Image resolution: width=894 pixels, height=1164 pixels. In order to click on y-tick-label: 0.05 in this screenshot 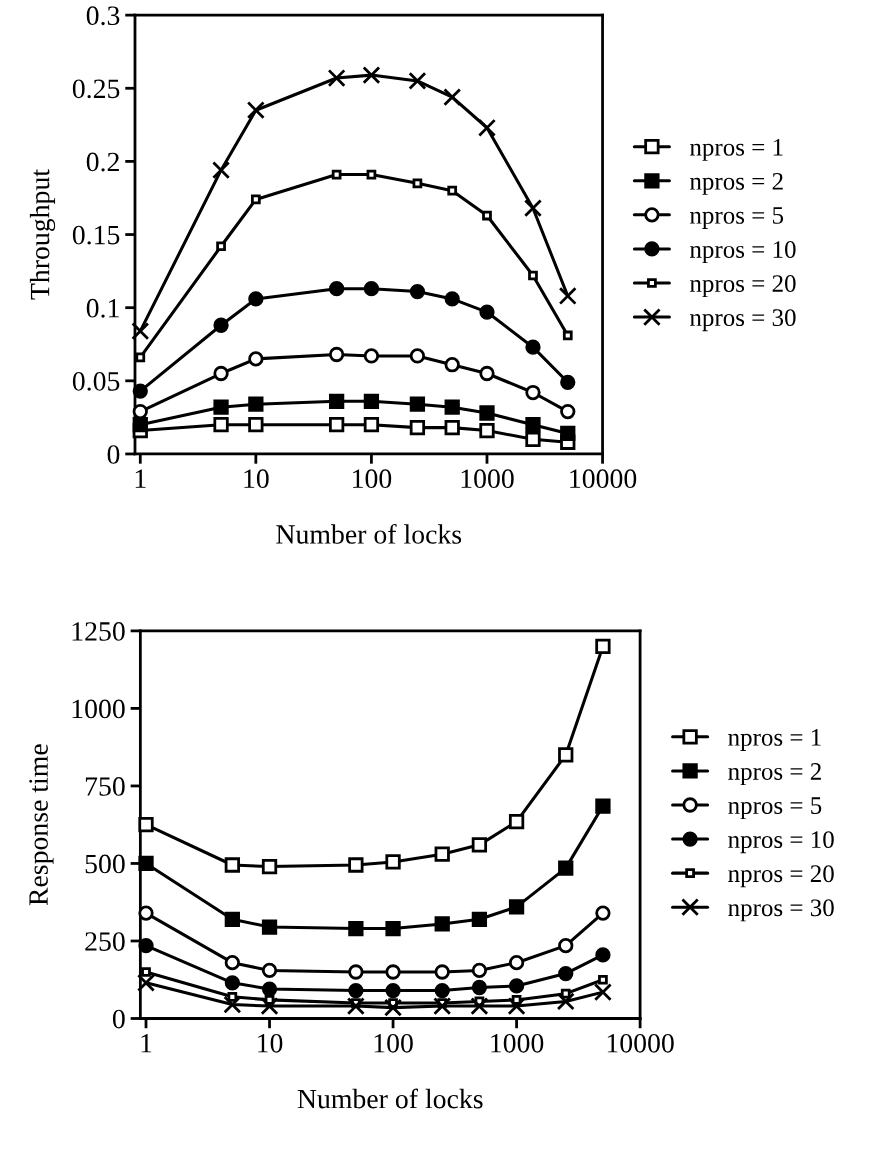, I will do `click(96, 381)`.